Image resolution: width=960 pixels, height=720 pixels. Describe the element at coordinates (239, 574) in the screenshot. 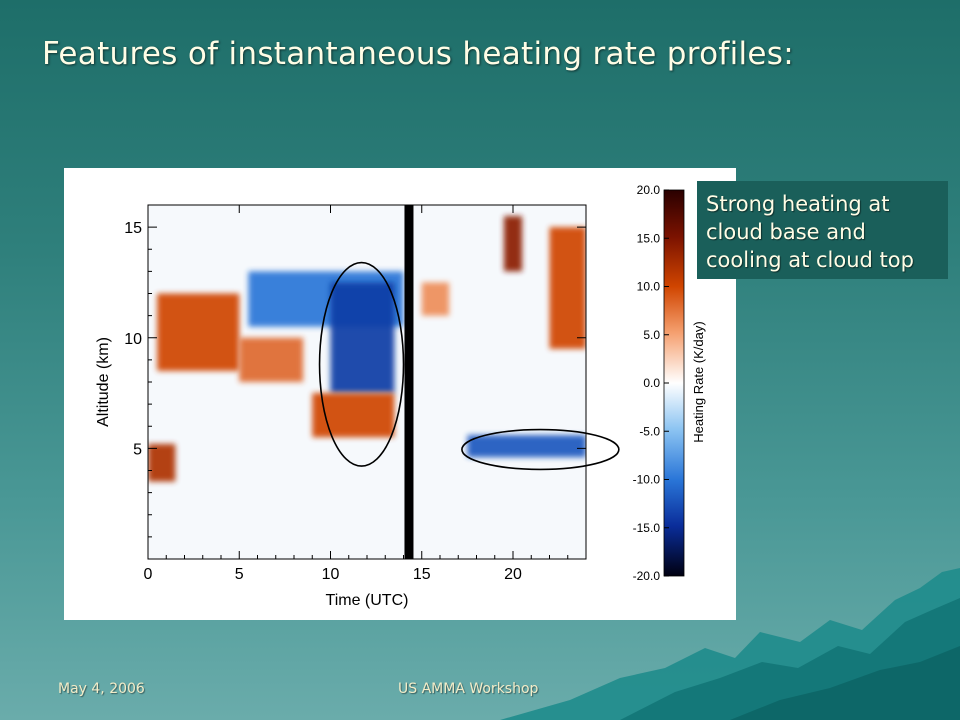

I see `x-tick-label: 5` at that location.